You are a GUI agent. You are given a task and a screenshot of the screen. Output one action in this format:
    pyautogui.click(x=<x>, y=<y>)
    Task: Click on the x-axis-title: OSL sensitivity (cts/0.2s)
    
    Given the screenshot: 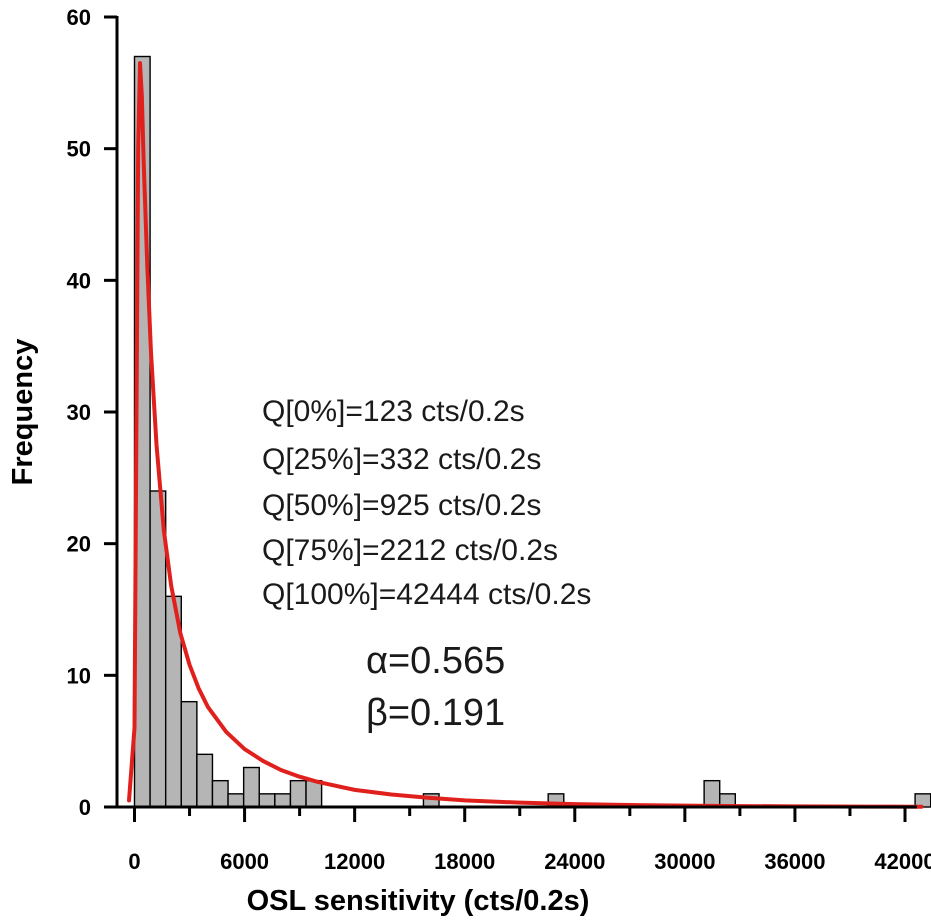 What is the action you would take?
    pyautogui.click(x=418, y=901)
    